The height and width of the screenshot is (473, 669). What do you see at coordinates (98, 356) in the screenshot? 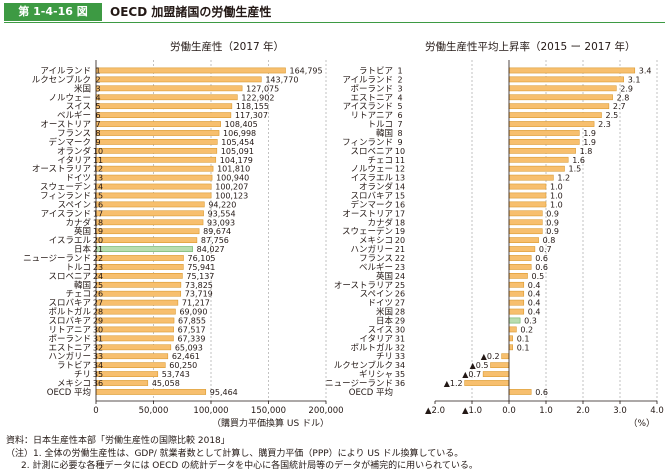
I see `productivity-rank-label: 33` at bounding box center [98, 356].